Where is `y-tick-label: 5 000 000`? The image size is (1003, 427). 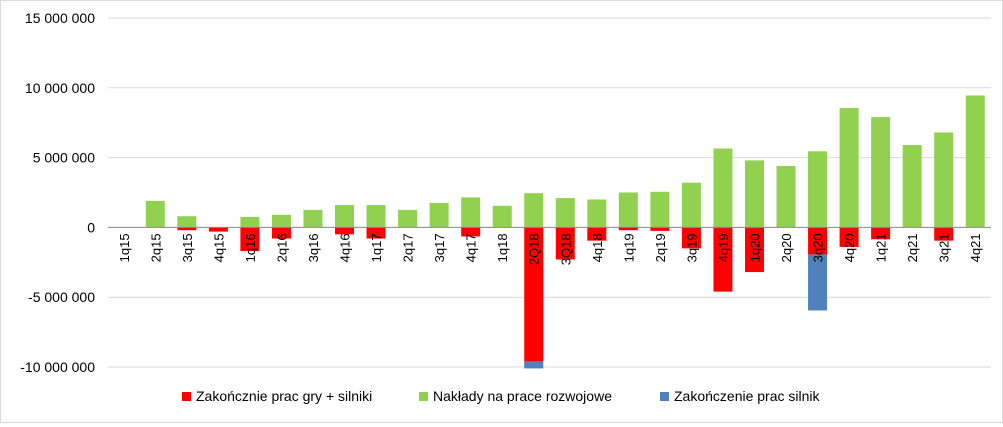
y-tick-label: 5 000 000 is located at coordinates (64, 158).